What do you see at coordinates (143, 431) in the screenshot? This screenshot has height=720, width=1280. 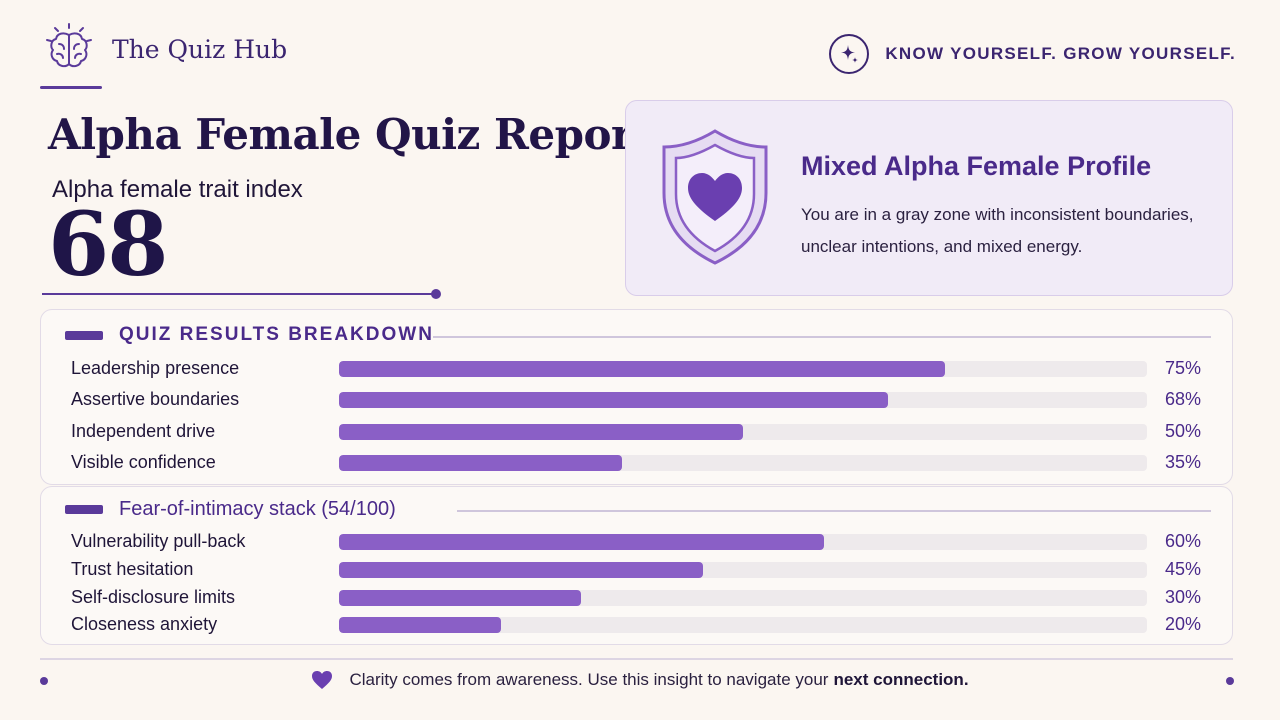 I see `trait-label: Independent drive` at bounding box center [143, 431].